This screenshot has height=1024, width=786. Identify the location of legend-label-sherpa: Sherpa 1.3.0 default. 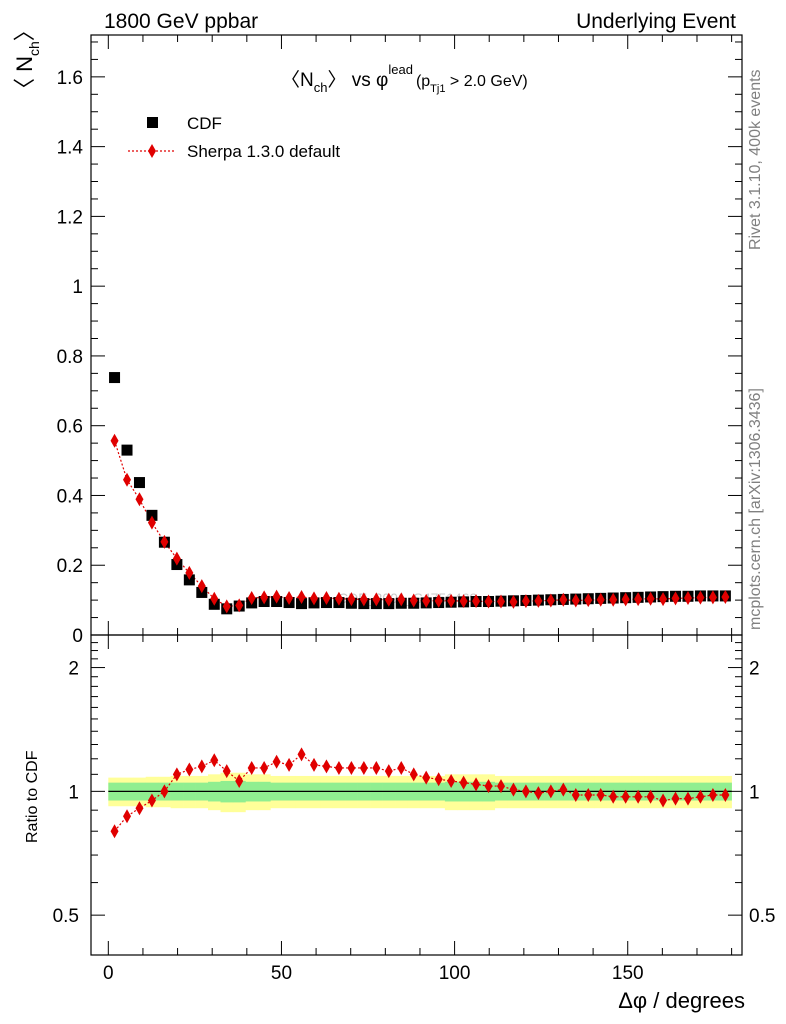
(263, 151).